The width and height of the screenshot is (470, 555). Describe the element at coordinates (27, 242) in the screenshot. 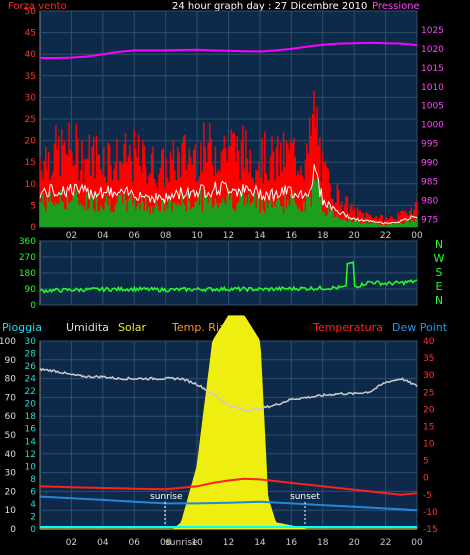

I see `direction-tick-label: 360` at that location.